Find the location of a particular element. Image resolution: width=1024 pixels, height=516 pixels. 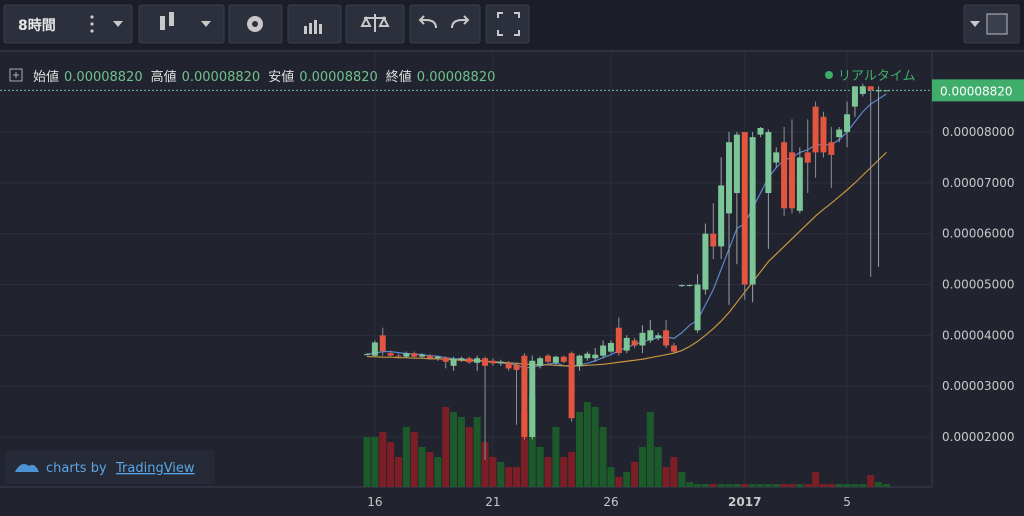

fullscreen-button is located at coordinates (507, 24).